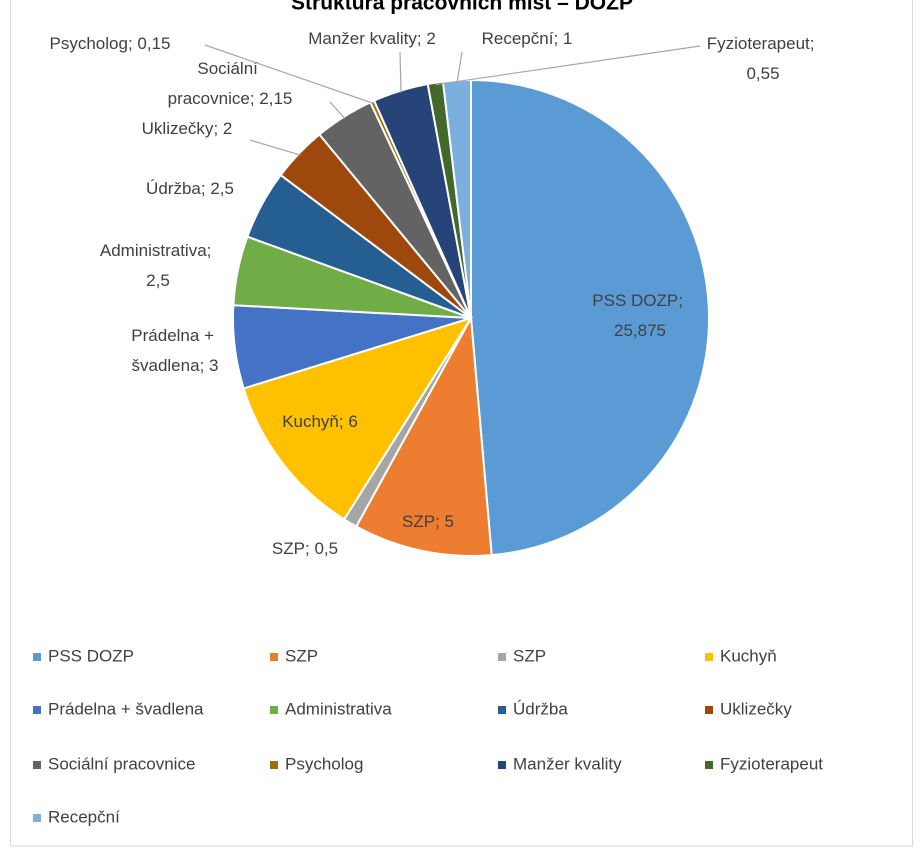 The width and height of the screenshot is (923, 857). I want to click on data-label-category: +, so click(211, 335).